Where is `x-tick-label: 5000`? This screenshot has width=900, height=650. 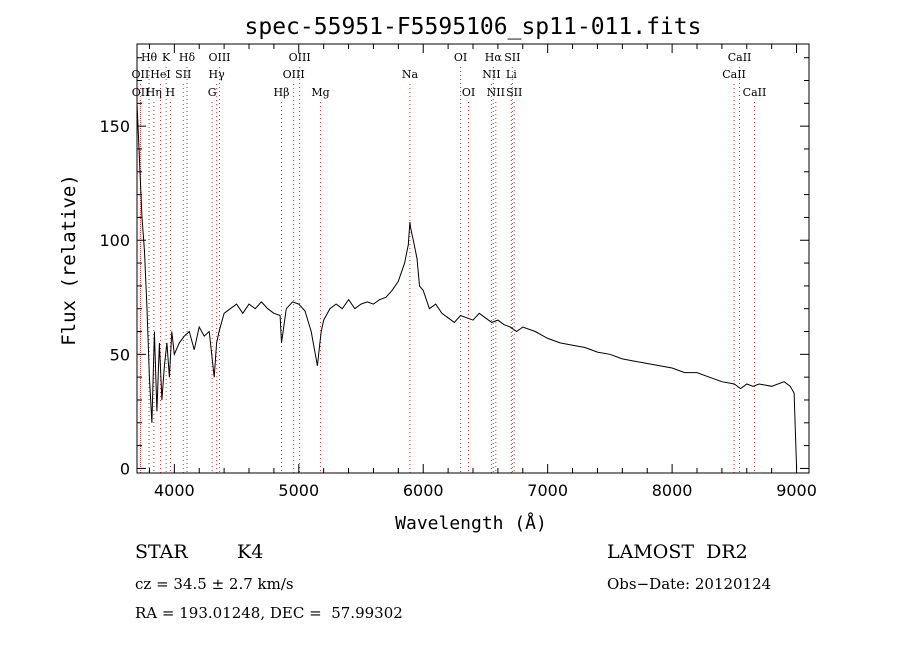
x-tick-label: 5000 is located at coordinates (298, 490).